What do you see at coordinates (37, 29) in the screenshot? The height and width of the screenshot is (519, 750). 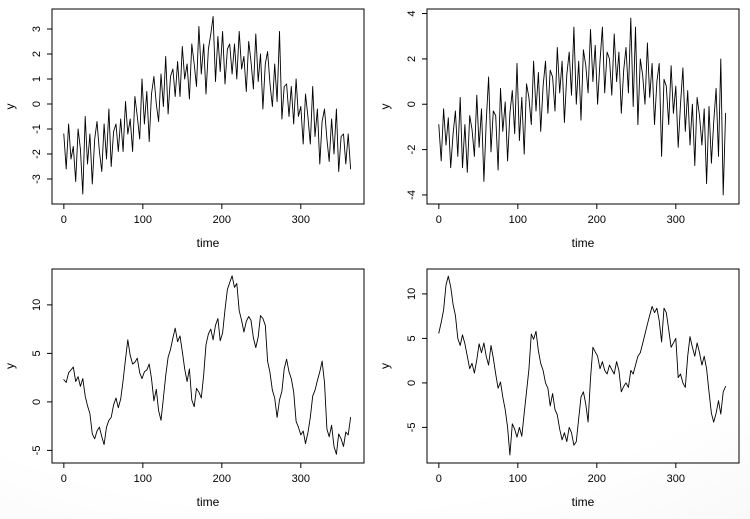 I see `y-tick-label: 3` at bounding box center [37, 29].